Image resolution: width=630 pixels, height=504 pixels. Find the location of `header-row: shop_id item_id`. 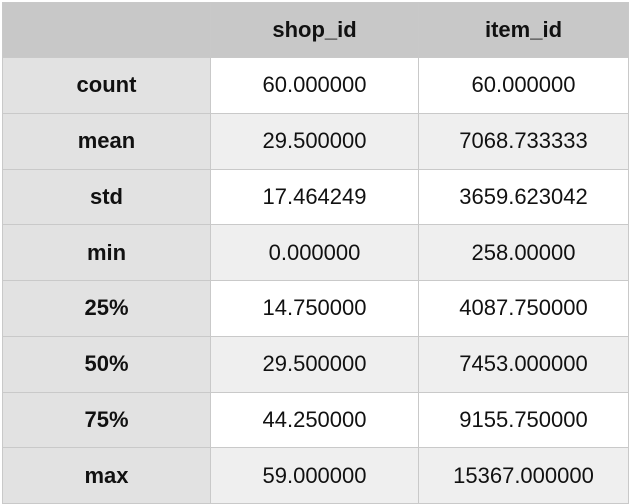

header-row: shop_id item_id is located at coordinates (315, 30).